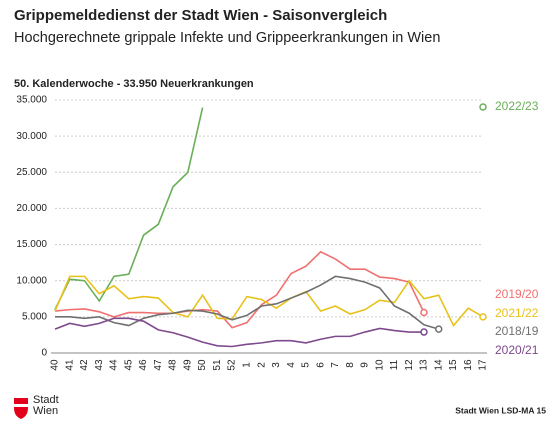 This screenshot has width=558, height=425. Describe the element at coordinates (379, 365) in the screenshot. I see `x-tick-label: 10` at that location.